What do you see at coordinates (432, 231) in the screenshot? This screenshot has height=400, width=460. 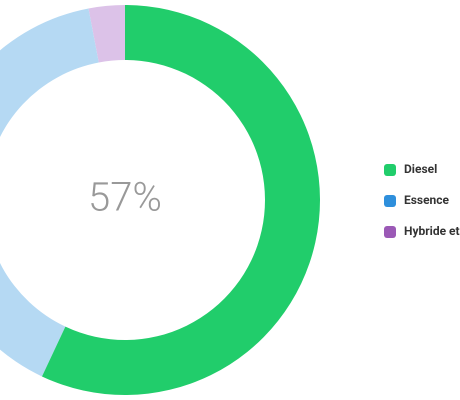 I see `legend-label: Hybride et` at bounding box center [432, 231].